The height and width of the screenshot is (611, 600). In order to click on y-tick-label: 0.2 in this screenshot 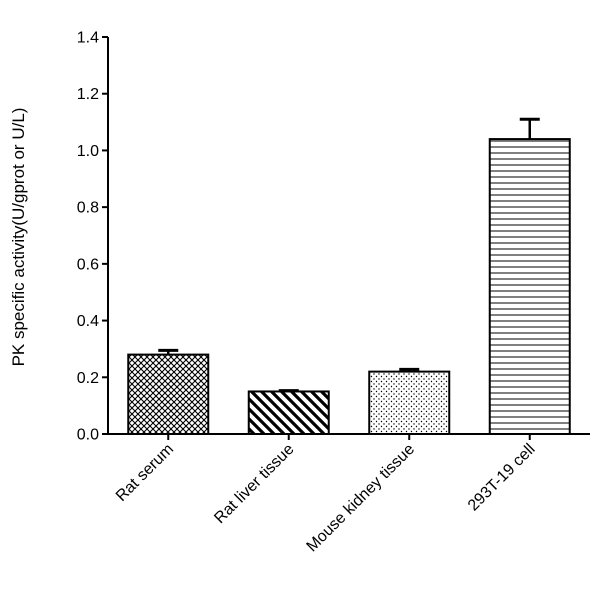, I will do `click(88, 378)`.